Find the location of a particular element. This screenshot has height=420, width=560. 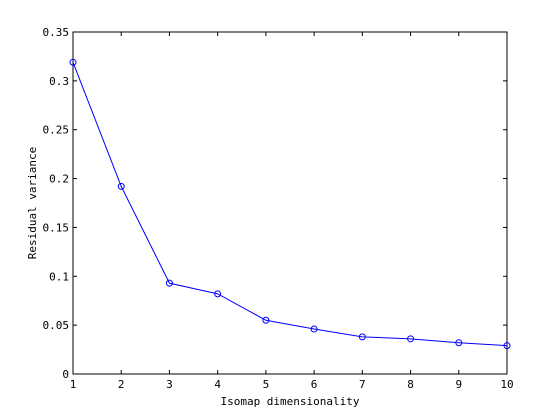

x-tick-label: 3 is located at coordinates (169, 384).